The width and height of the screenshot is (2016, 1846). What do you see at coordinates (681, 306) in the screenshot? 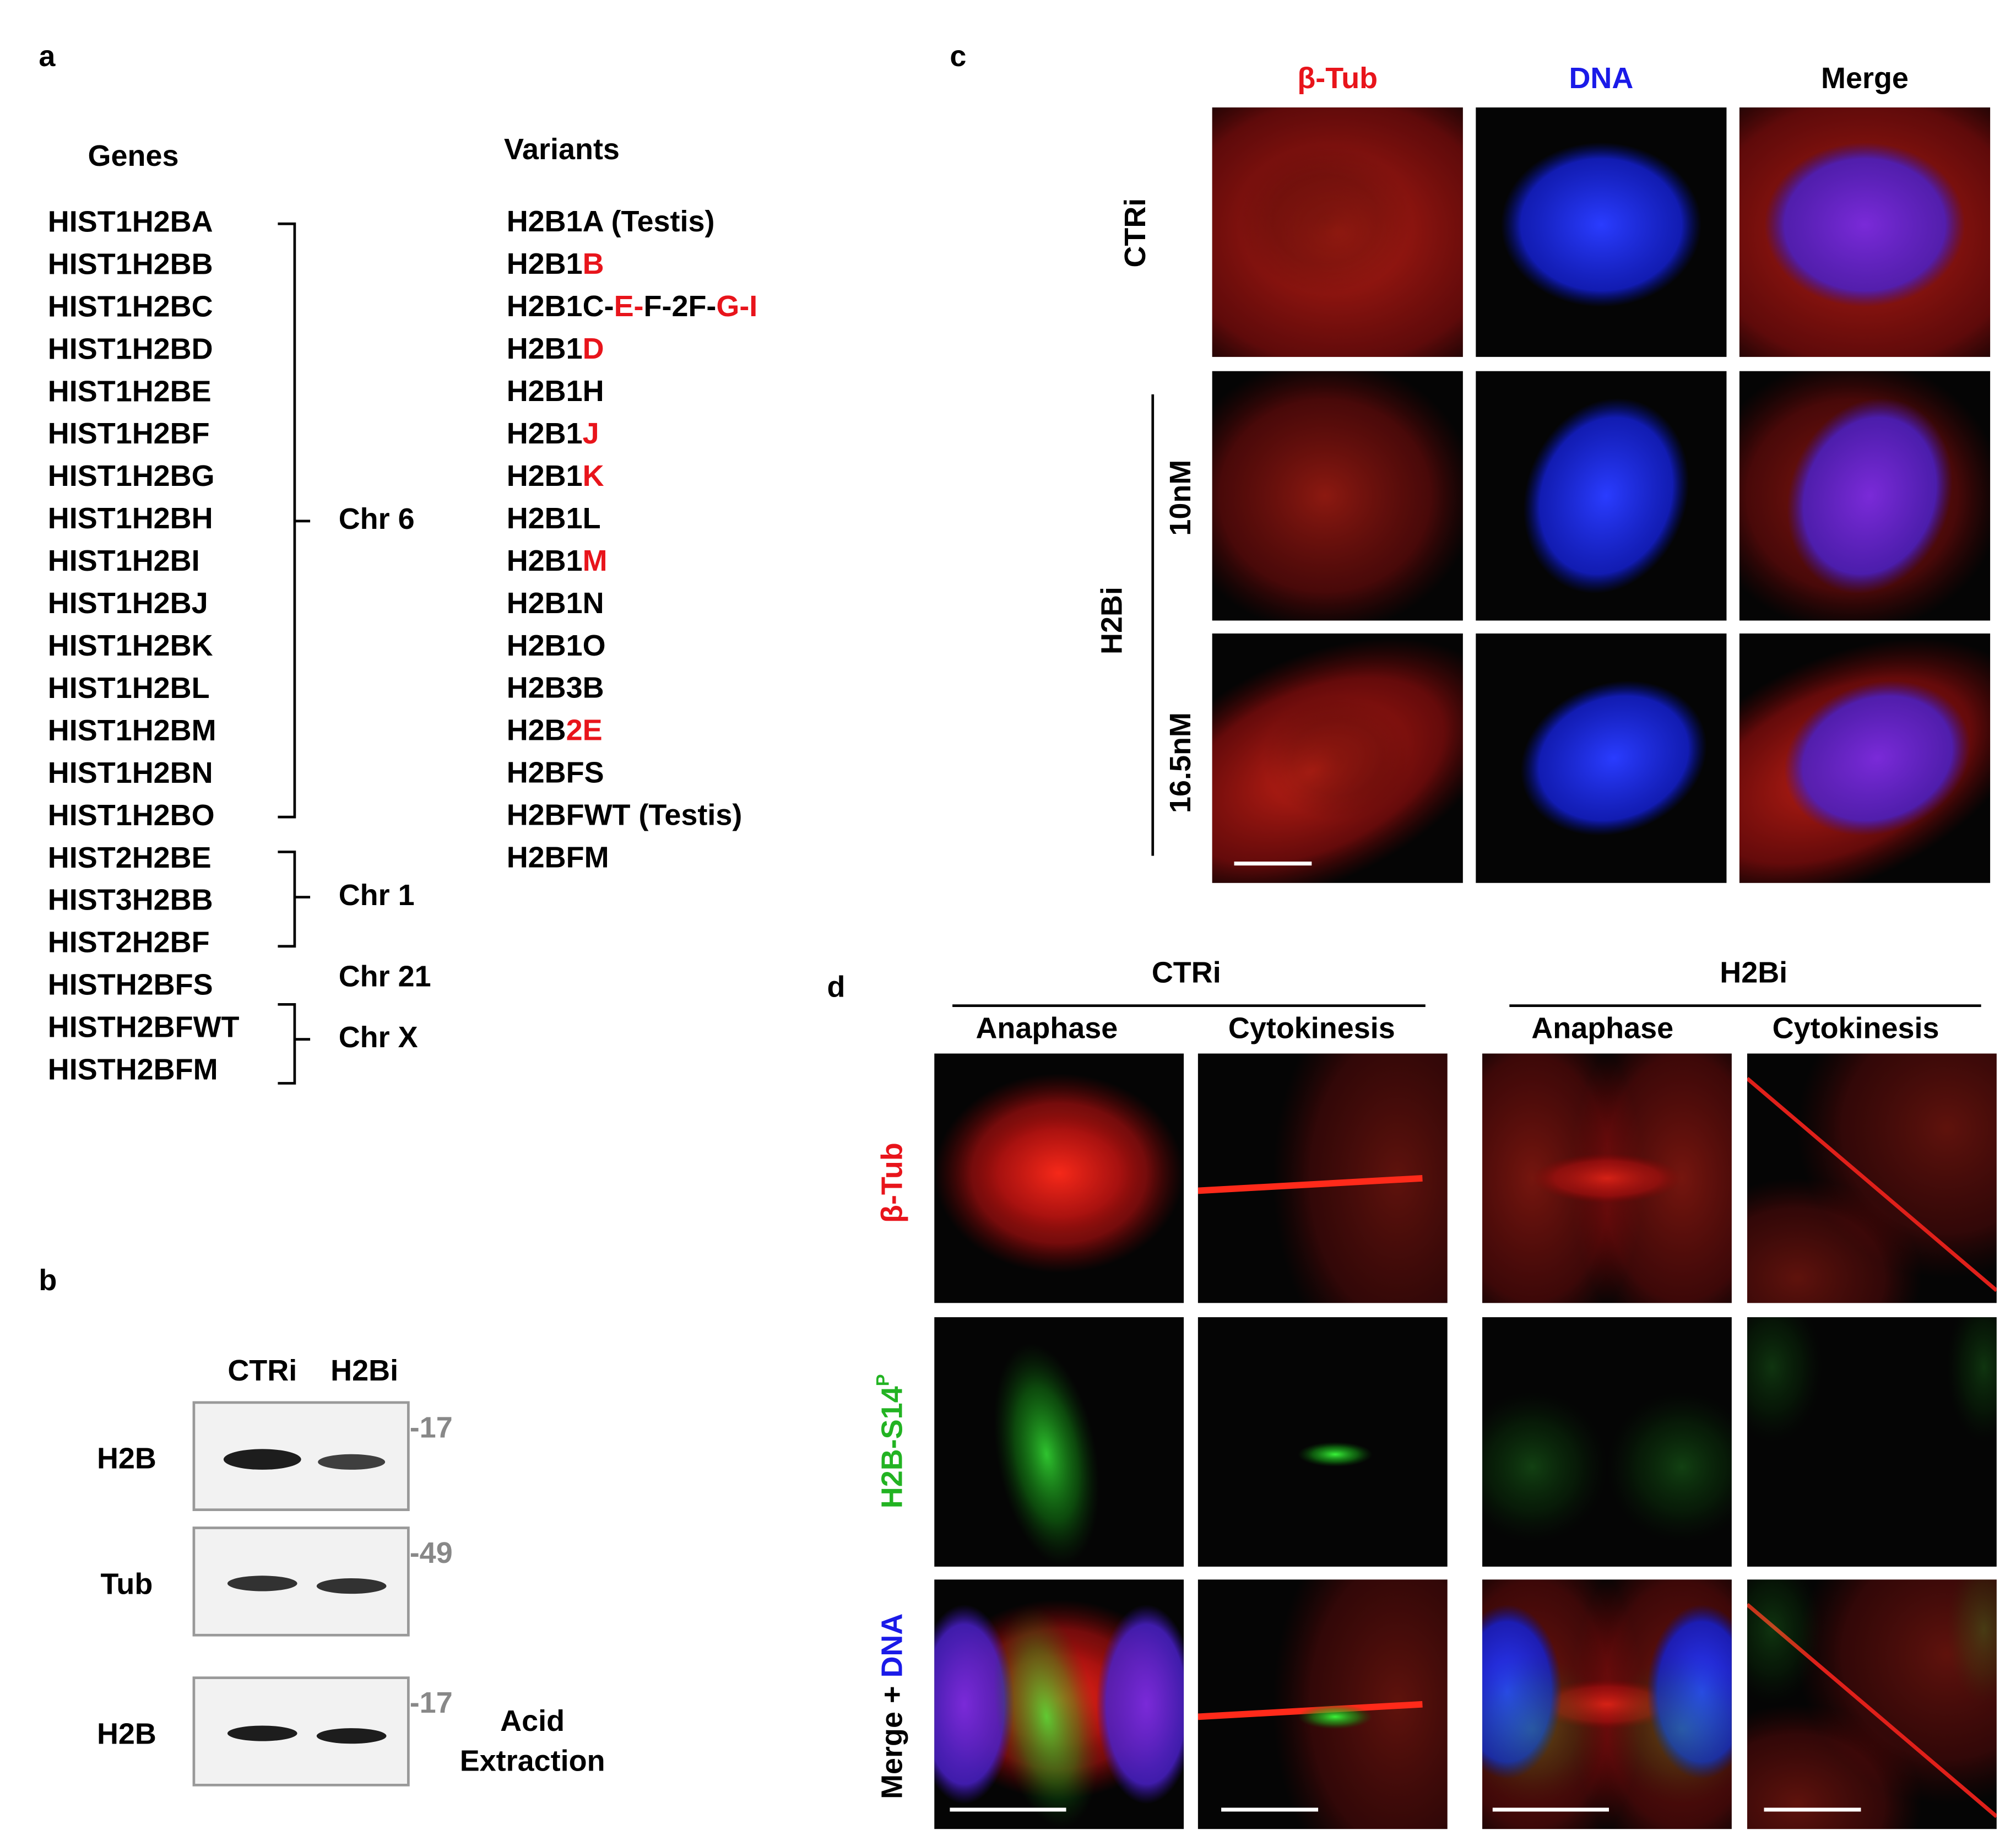
I see `text-part: F-2F-` at bounding box center [681, 306].